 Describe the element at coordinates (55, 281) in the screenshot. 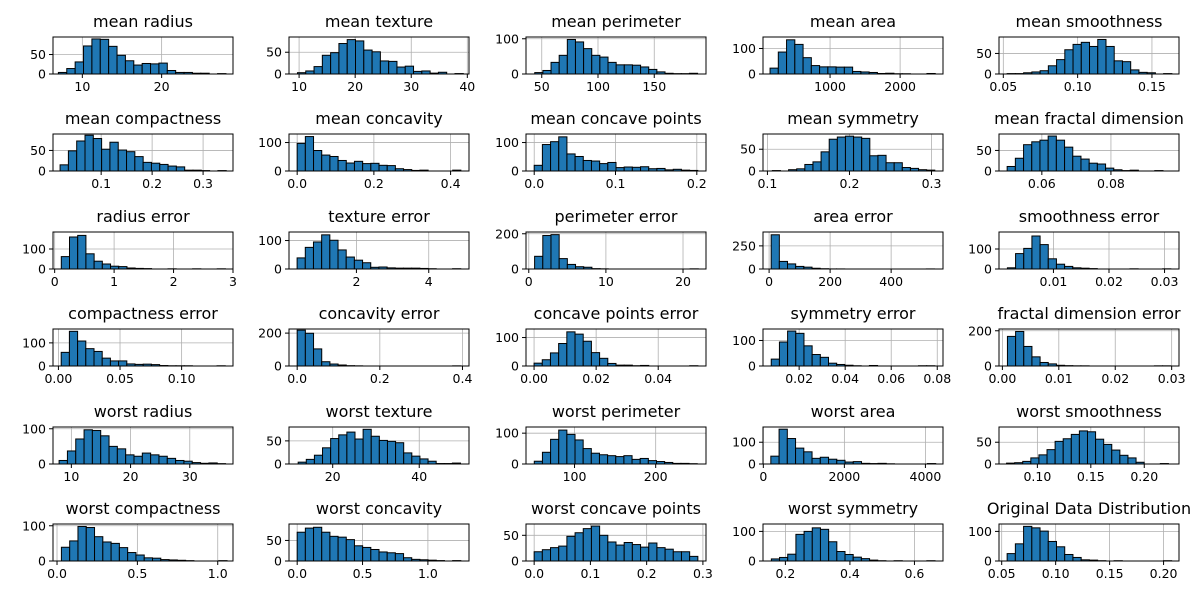

I see `x-tick-label: 0` at that location.